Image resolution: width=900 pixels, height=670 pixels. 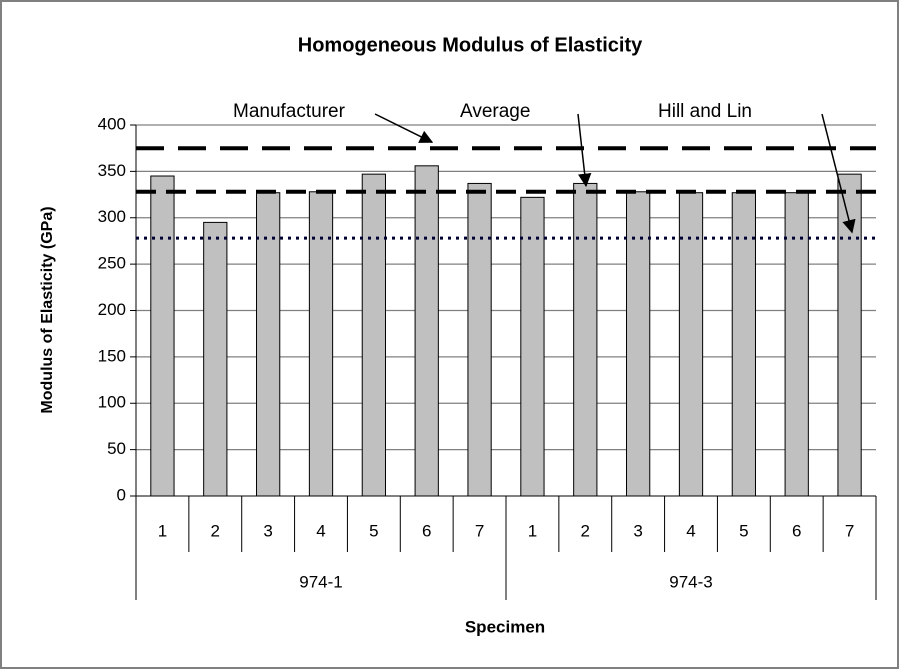 I want to click on annotation: Average, so click(x=495, y=111).